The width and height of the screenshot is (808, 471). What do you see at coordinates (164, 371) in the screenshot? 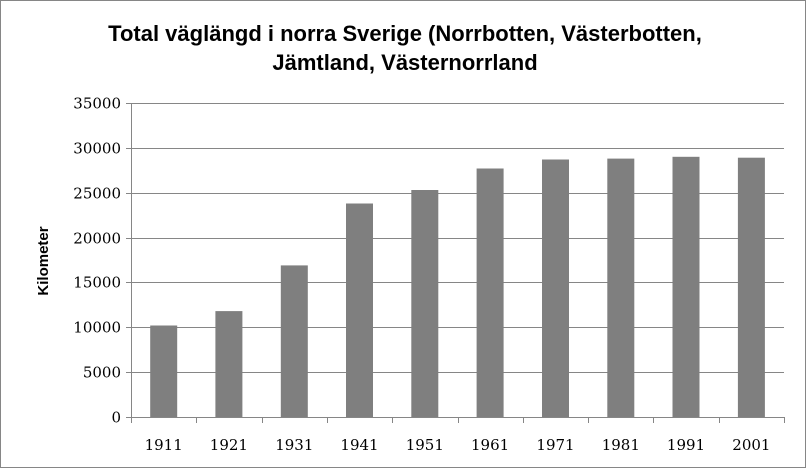
I see `bar-1911` at bounding box center [164, 371].